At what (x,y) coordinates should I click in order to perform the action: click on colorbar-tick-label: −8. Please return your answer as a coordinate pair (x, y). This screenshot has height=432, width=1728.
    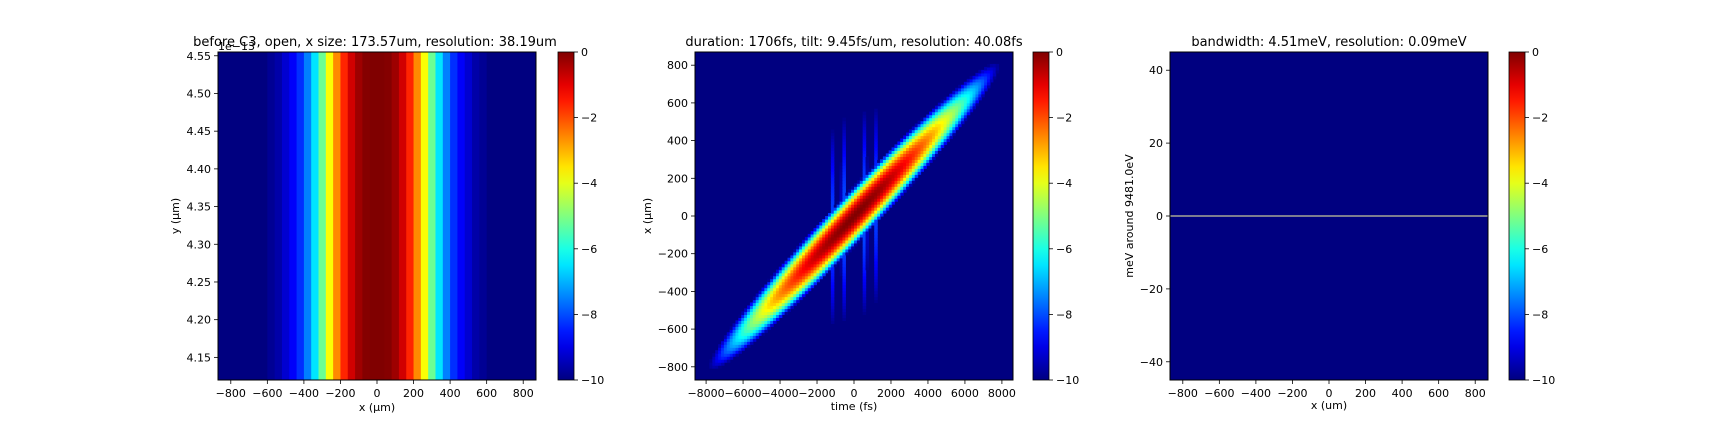
    Looking at the image, I should click on (1540, 314).